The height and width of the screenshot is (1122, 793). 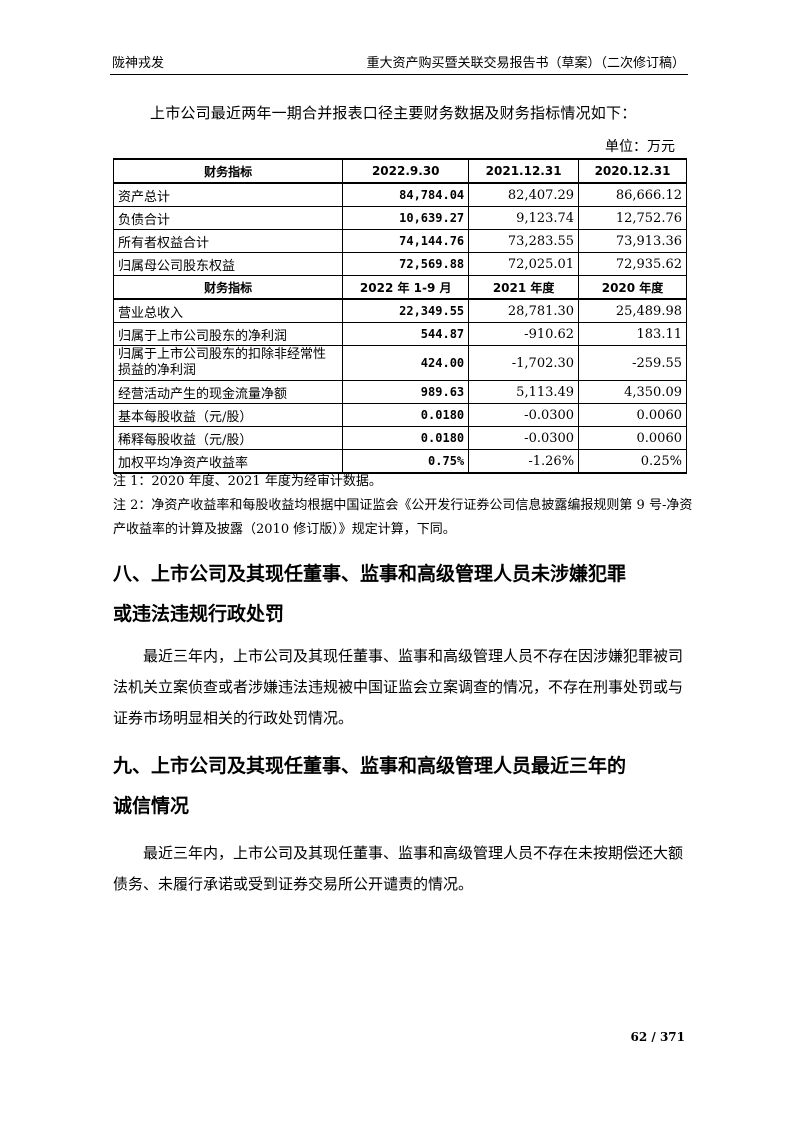 I want to click on header-left: 陇神戎发, so click(x=138, y=63).